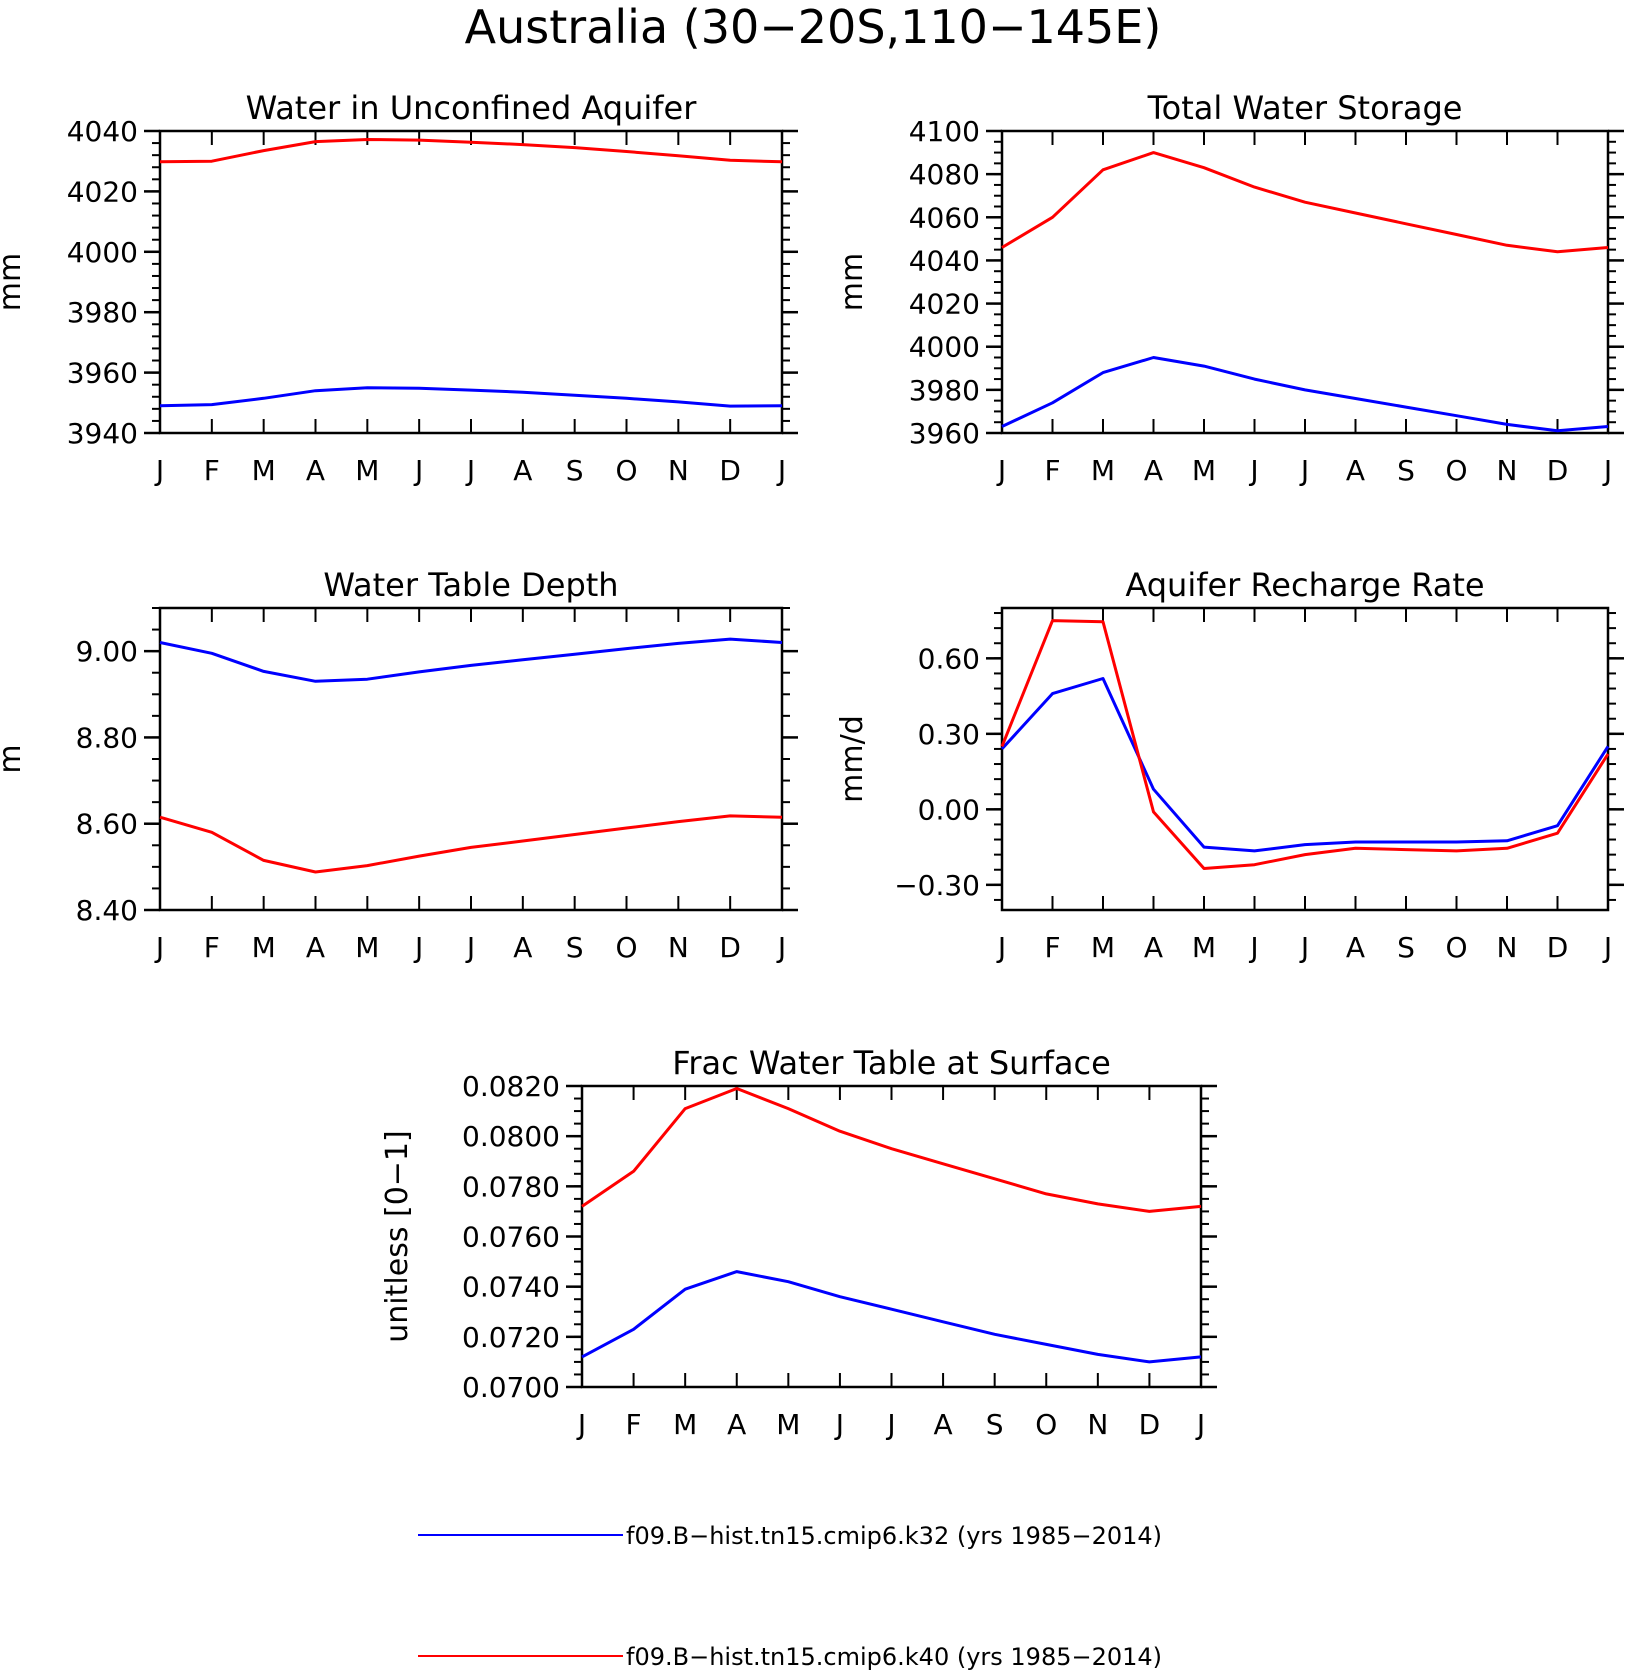 The image size is (1626, 1677). What do you see at coordinates (511, 1387) in the screenshot?
I see `y-tick-label: 0.0700` at bounding box center [511, 1387].